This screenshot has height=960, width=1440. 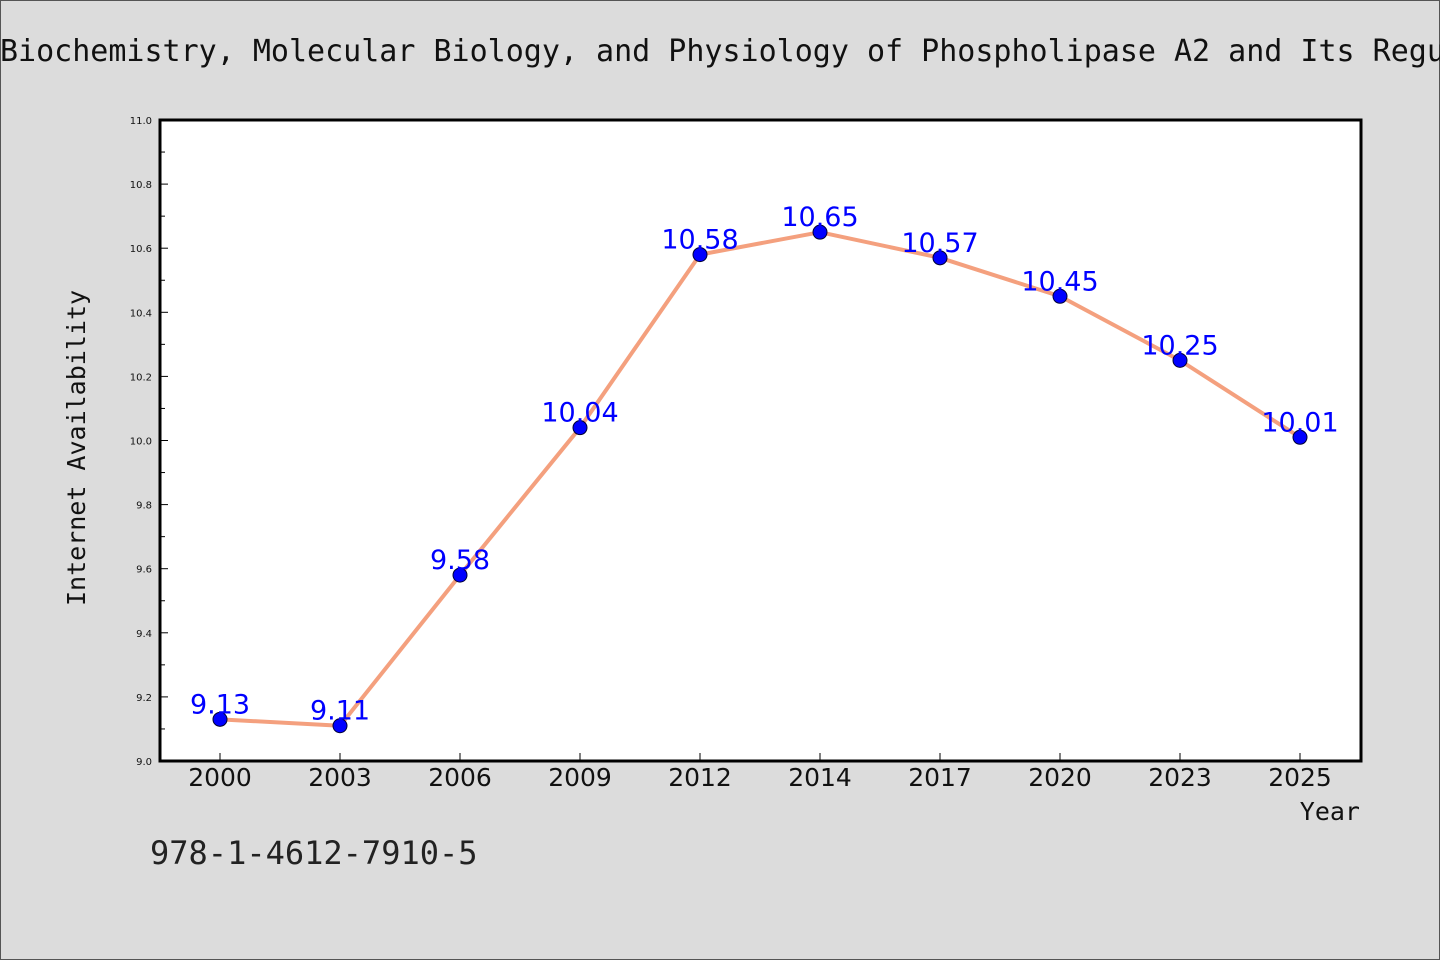 I want to click on data-label: 9.58, so click(x=460, y=560).